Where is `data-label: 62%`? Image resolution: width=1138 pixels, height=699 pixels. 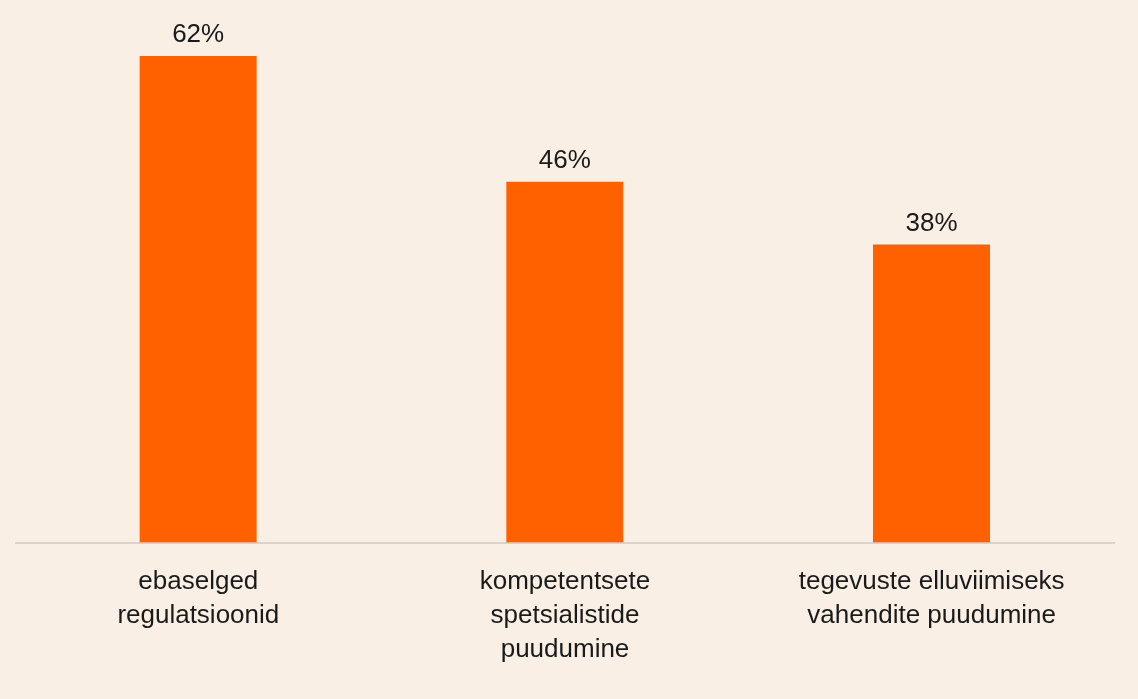
data-label: 62% is located at coordinates (198, 33).